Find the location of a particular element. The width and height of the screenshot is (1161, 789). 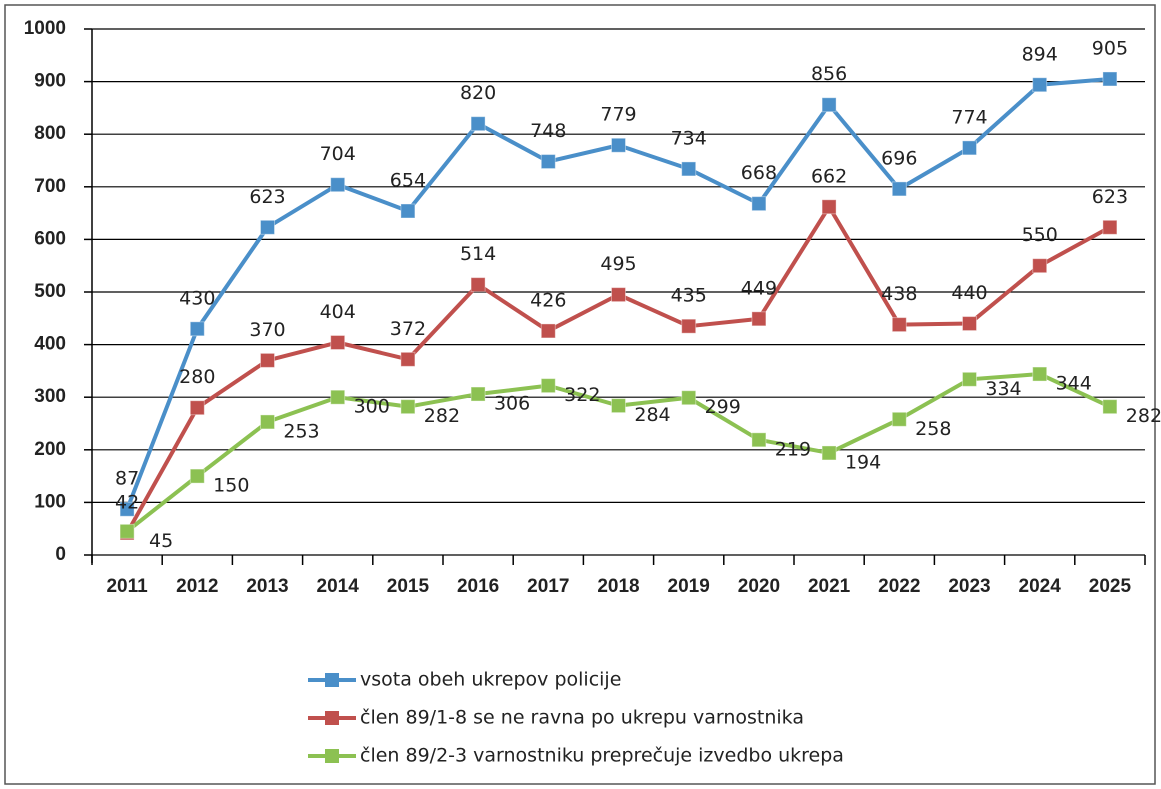

data-label: 696 is located at coordinates (899, 158).